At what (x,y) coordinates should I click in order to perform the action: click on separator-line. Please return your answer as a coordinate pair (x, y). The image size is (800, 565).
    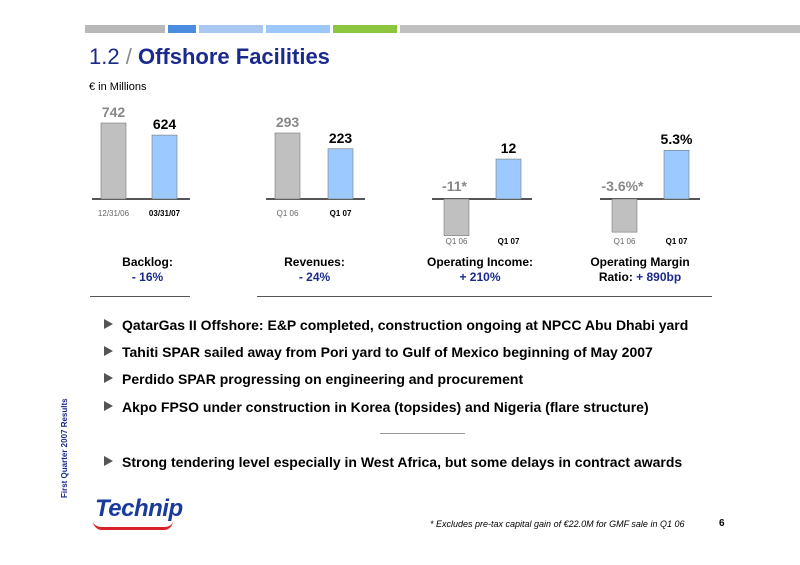
    Looking at the image, I should click on (422, 433).